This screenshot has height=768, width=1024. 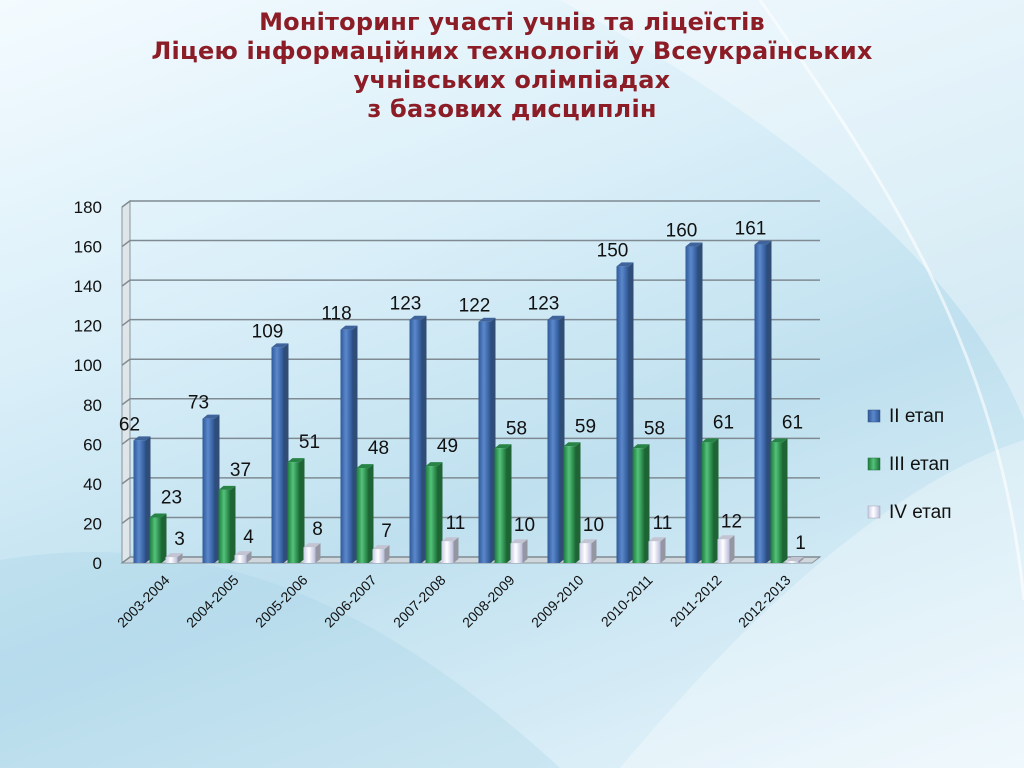 What do you see at coordinates (556, 439) in the screenshot?
I see `bar-ii-етап-2009-2010` at bounding box center [556, 439].